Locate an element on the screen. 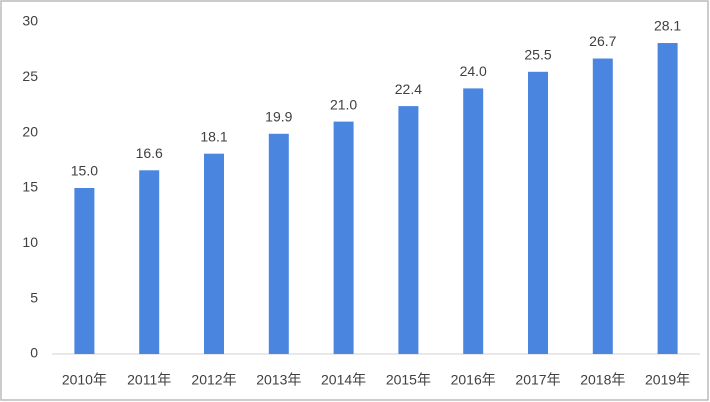 Image resolution: width=710 pixels, height=402 pixels. x-tick-label: 2018年 is located at coordinates (602, 380).